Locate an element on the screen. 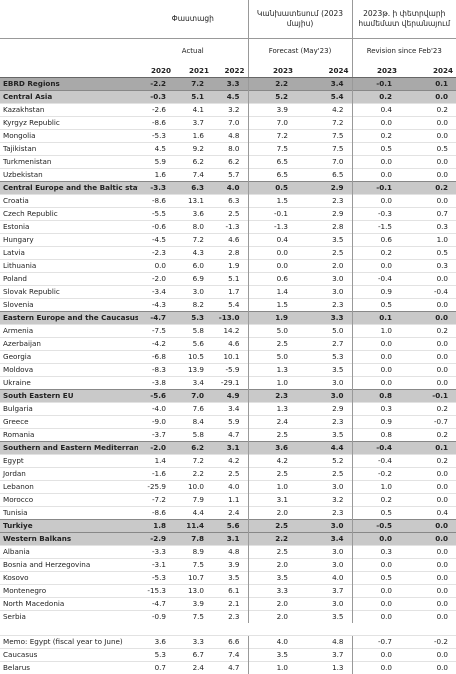 This screenshot has height=674, width=456. value-cell: -5.3 is located at coordinates (156, 136).